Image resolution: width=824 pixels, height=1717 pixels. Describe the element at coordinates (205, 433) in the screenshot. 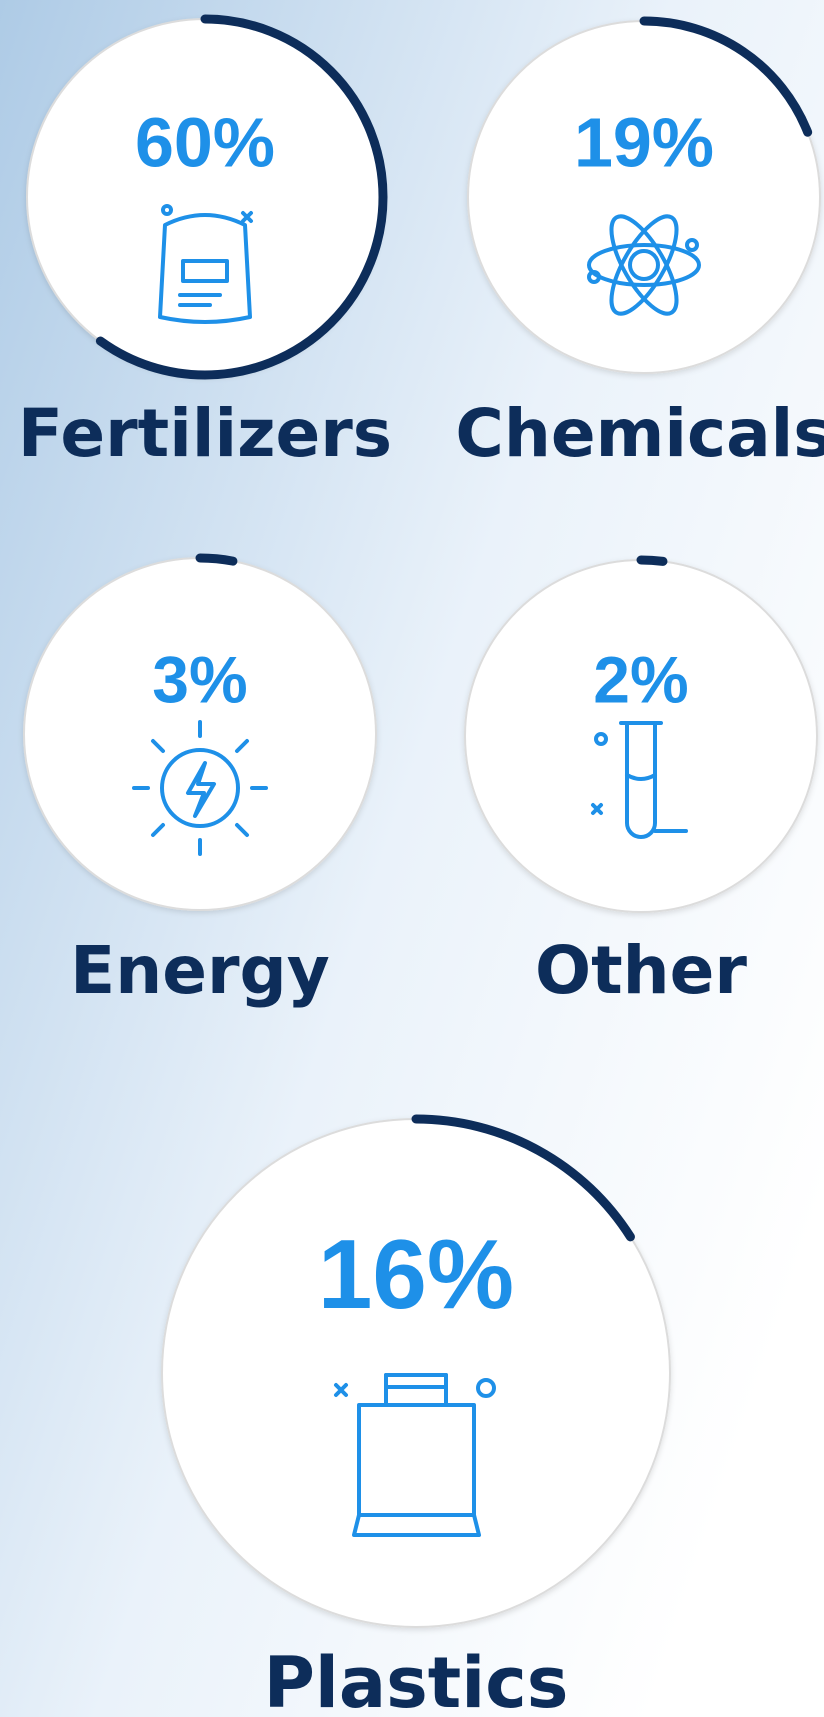

I see `category-label: Fertilizers` at that location.